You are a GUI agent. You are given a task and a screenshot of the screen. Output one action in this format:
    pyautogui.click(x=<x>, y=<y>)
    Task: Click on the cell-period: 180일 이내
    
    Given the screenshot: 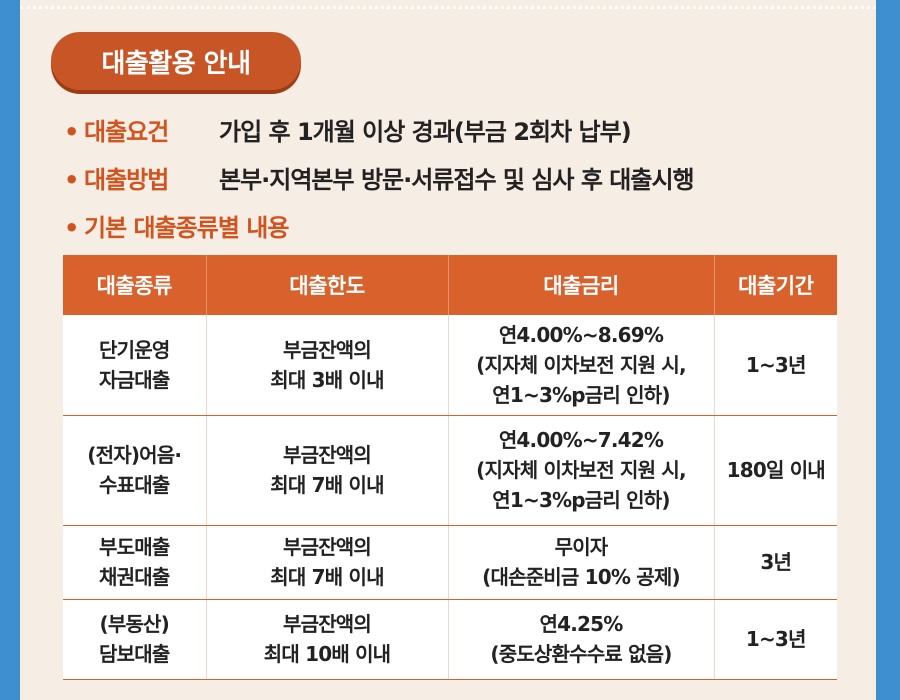 What is the action you would take?
    pyautogui.click(x=775, y=470)
    